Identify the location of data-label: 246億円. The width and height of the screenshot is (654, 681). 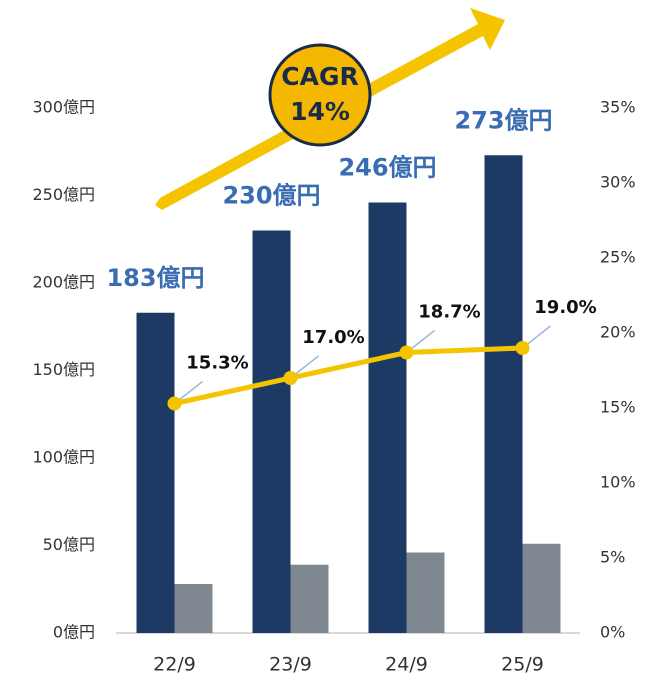
(387, 168).